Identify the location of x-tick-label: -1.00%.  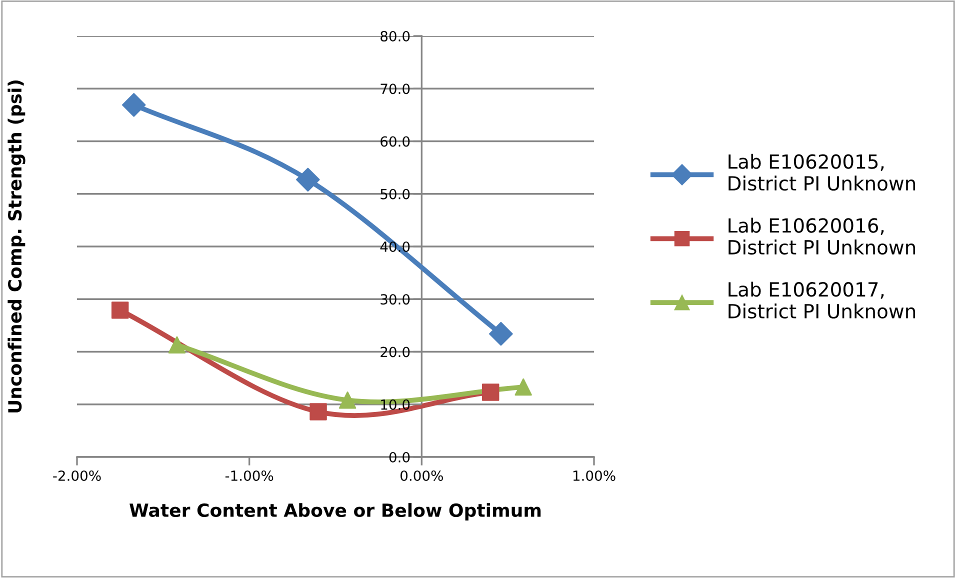
(249, 475).